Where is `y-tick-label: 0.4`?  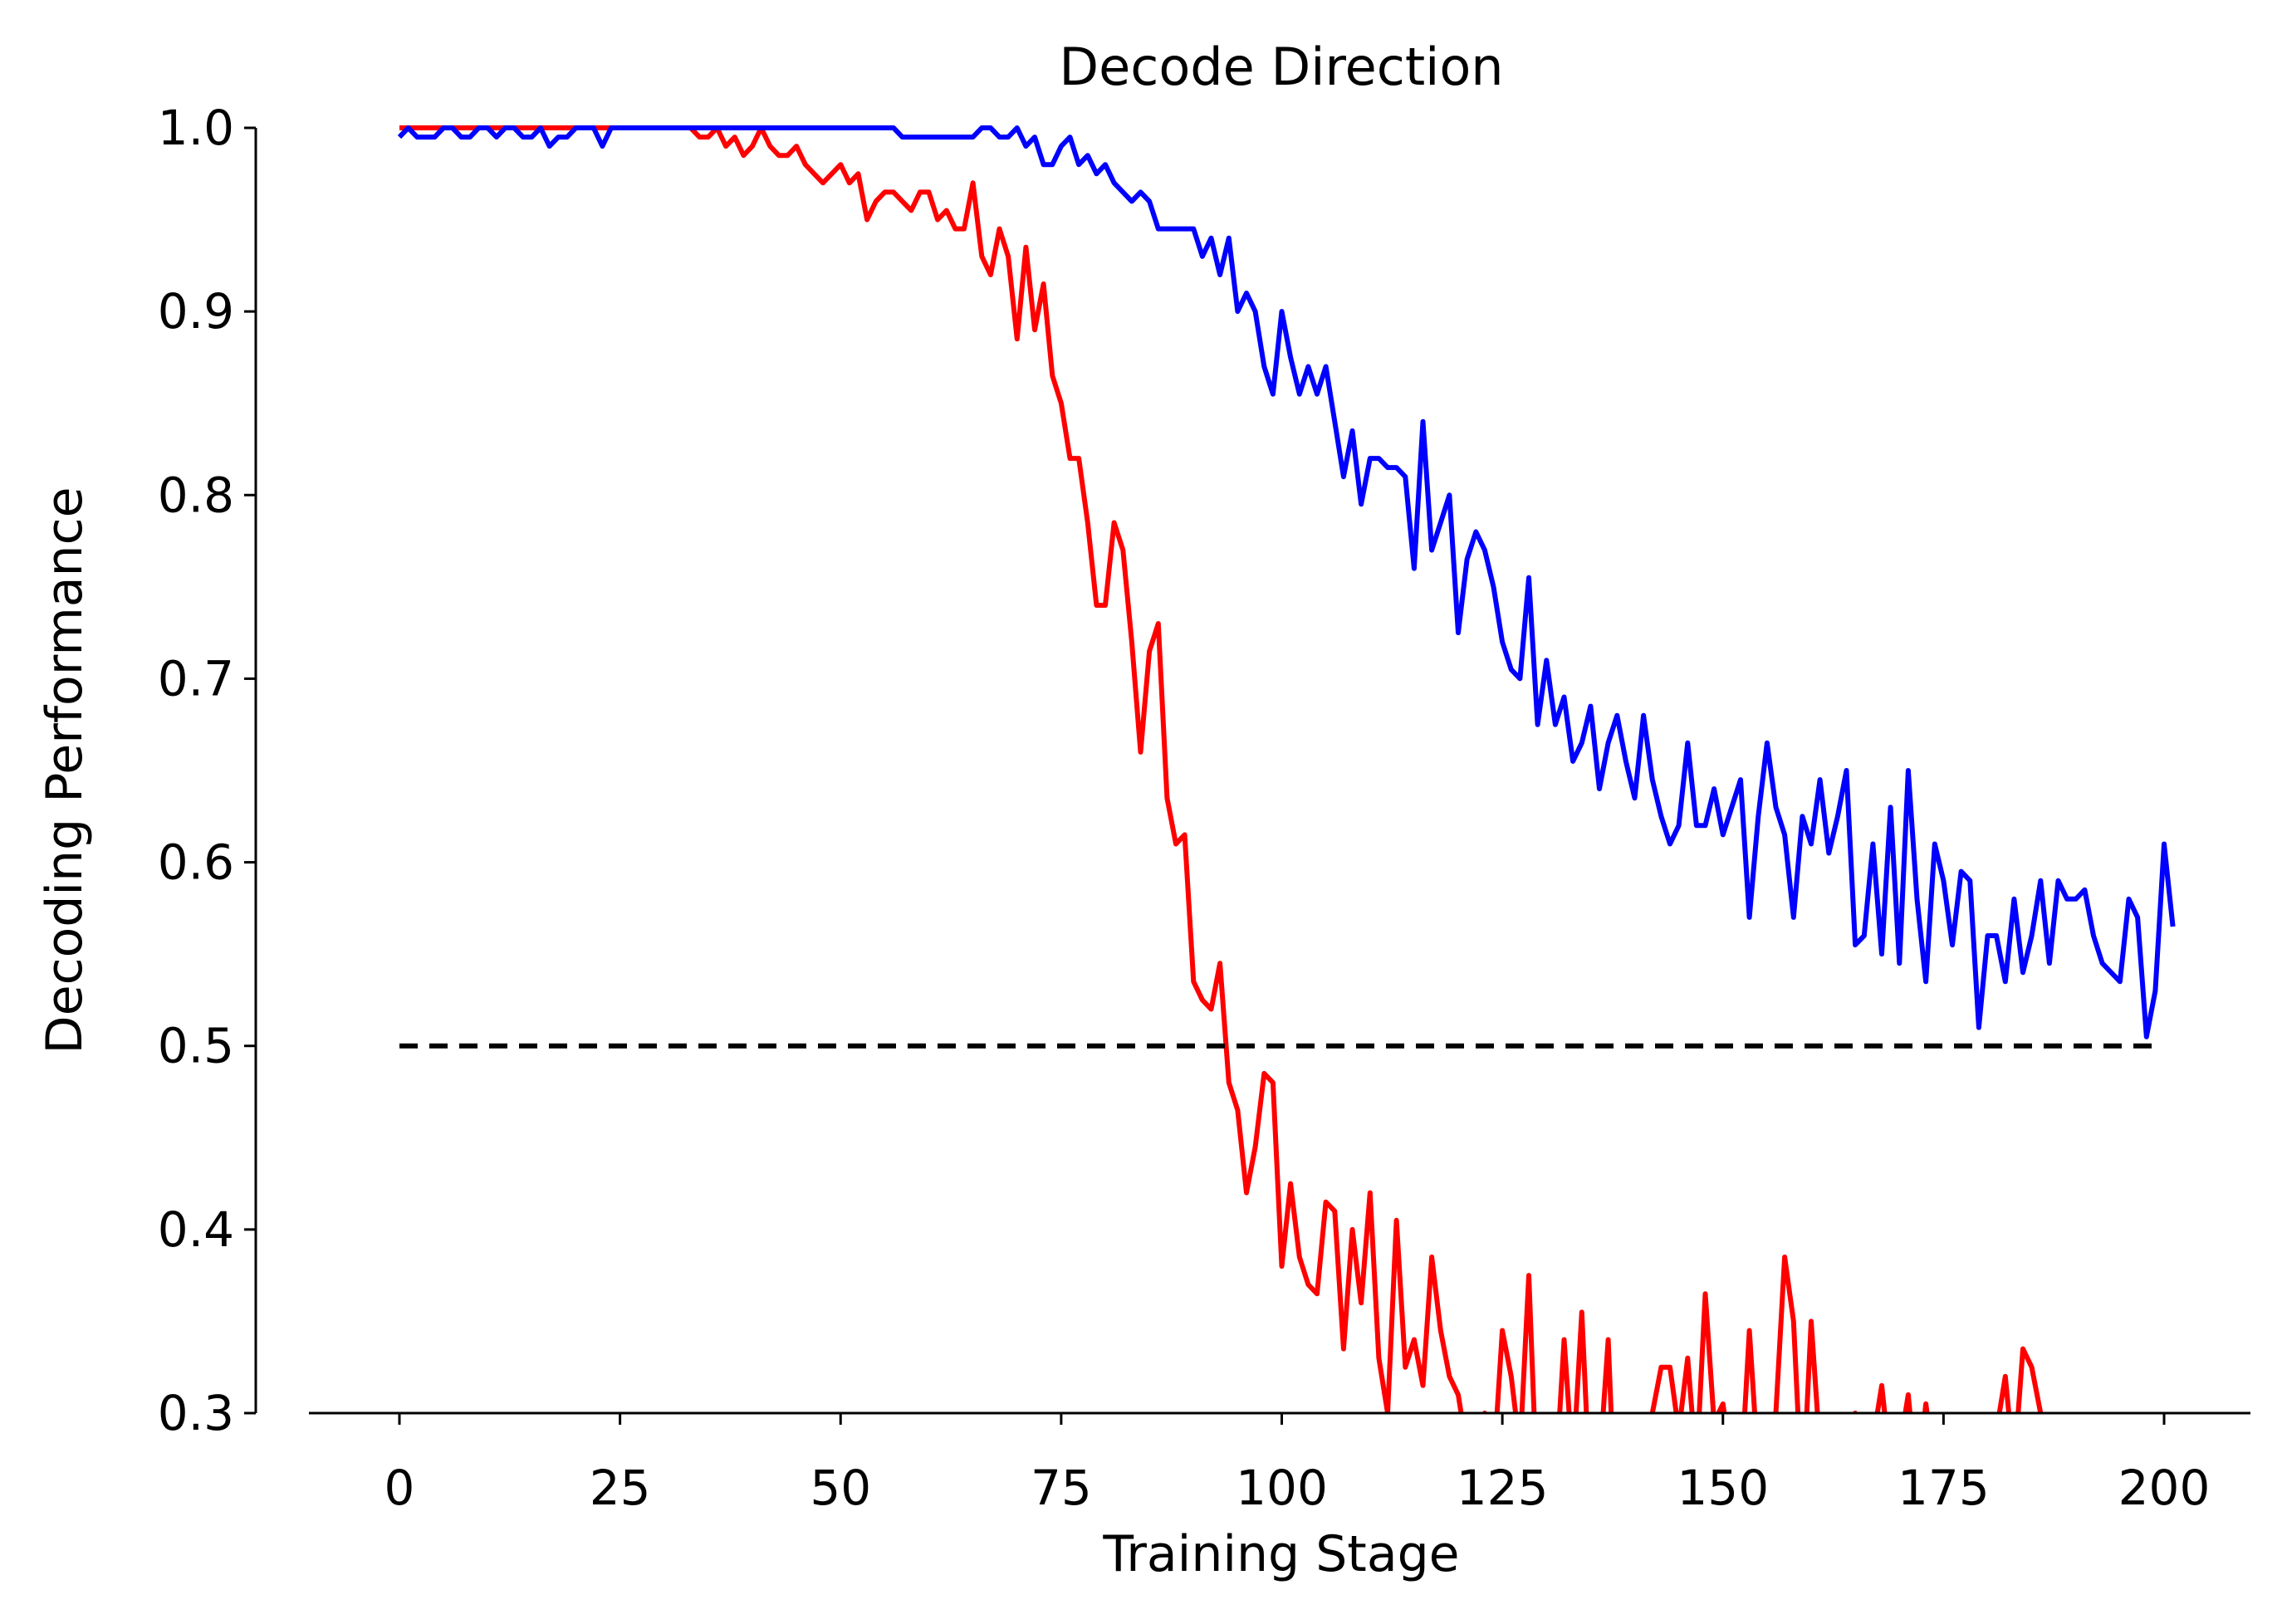
y-tick-label: 0.4 is located at coordinates (196, 1229).